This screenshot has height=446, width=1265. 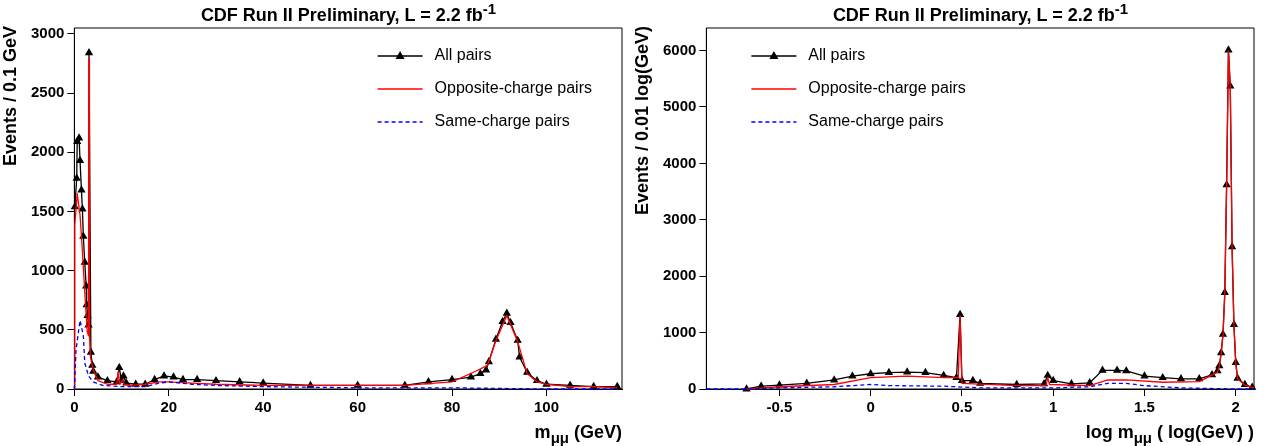 What do you see at coordinates (1169, 434) in the screenshot?
I see `x-axis-title: log m$_{μμ}$ ( log(GeV) )` at bounding box center [1169, 434].